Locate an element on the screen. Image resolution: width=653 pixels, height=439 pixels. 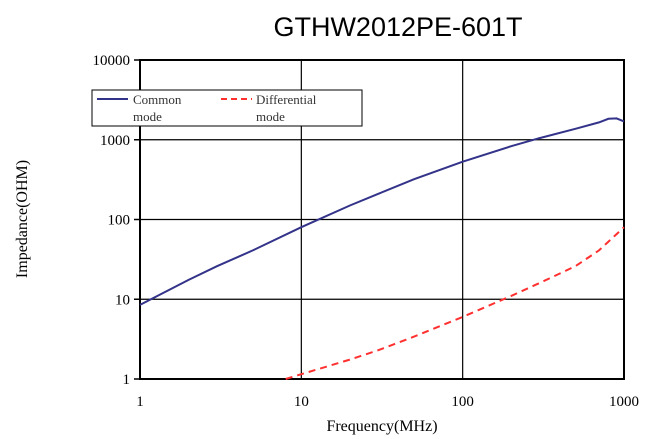
y-axis-label: Impedance(OHM) is located at coordinates (22, 219).